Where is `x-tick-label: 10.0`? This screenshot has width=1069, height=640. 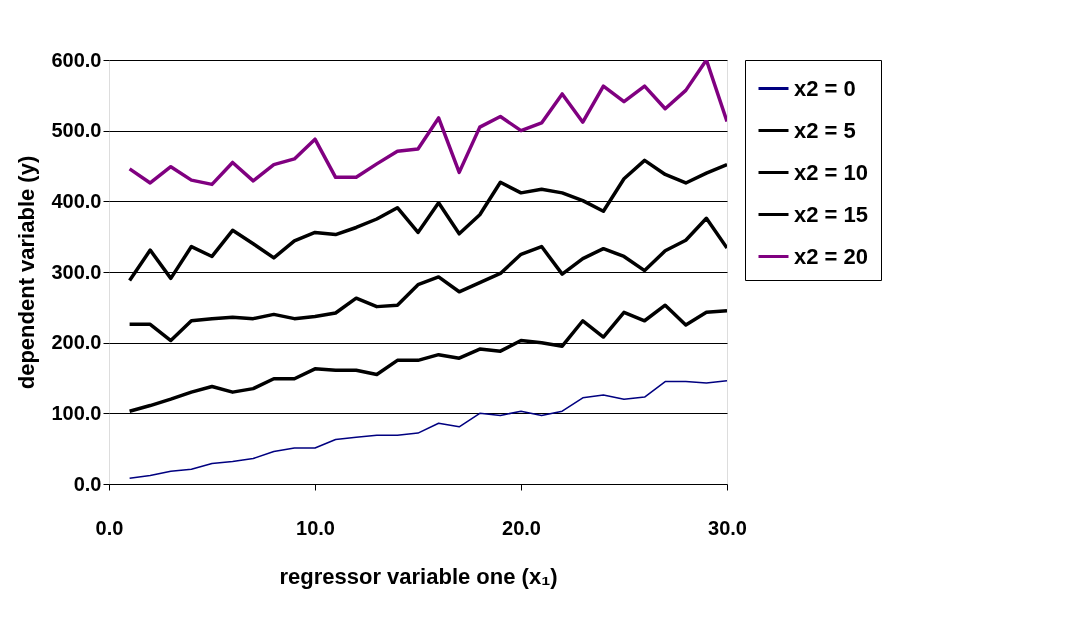
x-tick-label: 10.0 is located at coordinates (315, 527).